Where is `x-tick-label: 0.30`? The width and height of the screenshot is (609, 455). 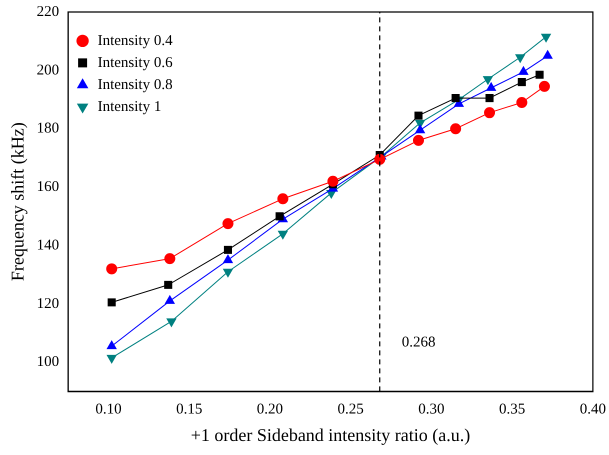
x-tick-label: 0.30 is located at coordinates (431, 409).